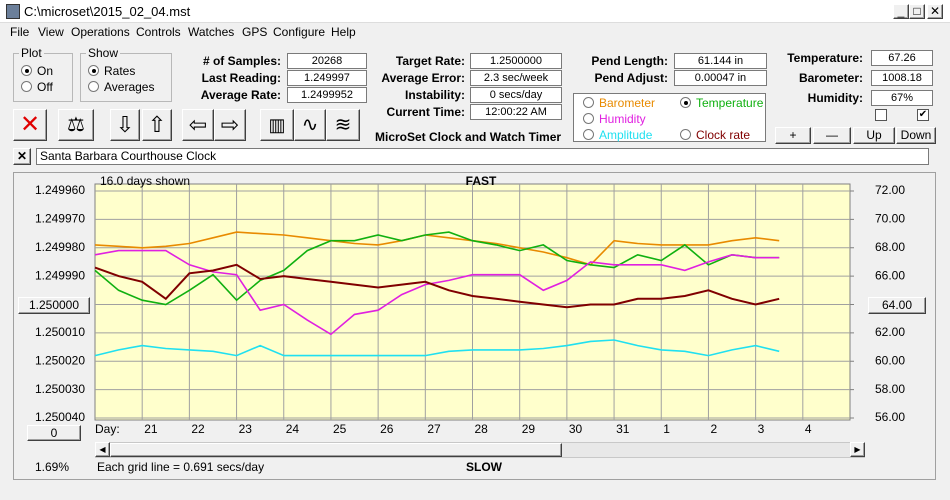  What do you see at coordinates (31, 53) in the screenshot?
I see `group-title: Plot` at bounding box center [31, 53].